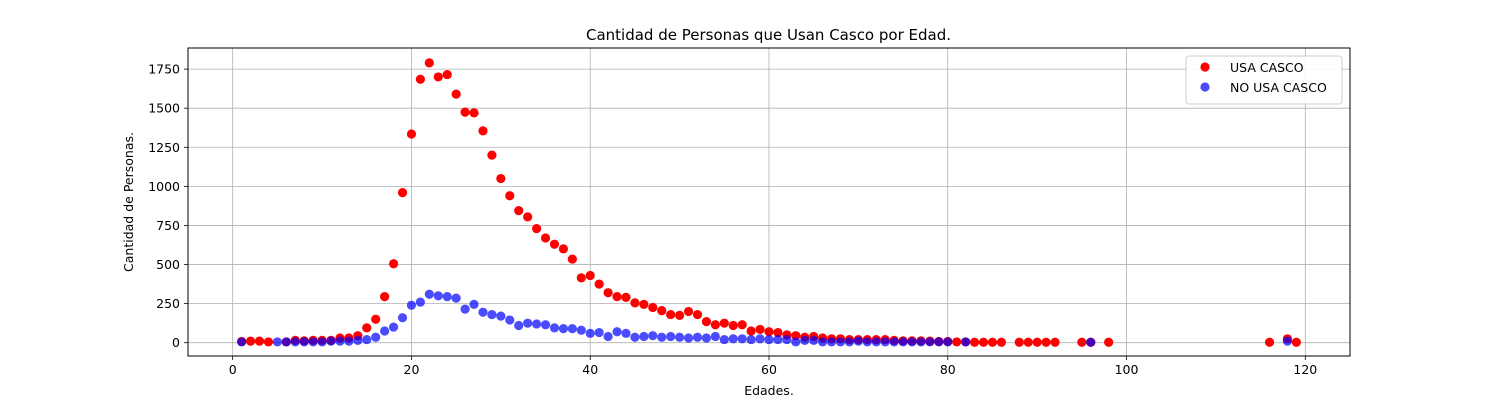 Image resolution: width=1500 pixels, height=400 pixels. I want to click on y-tick-label: 750, so click(168, 225).